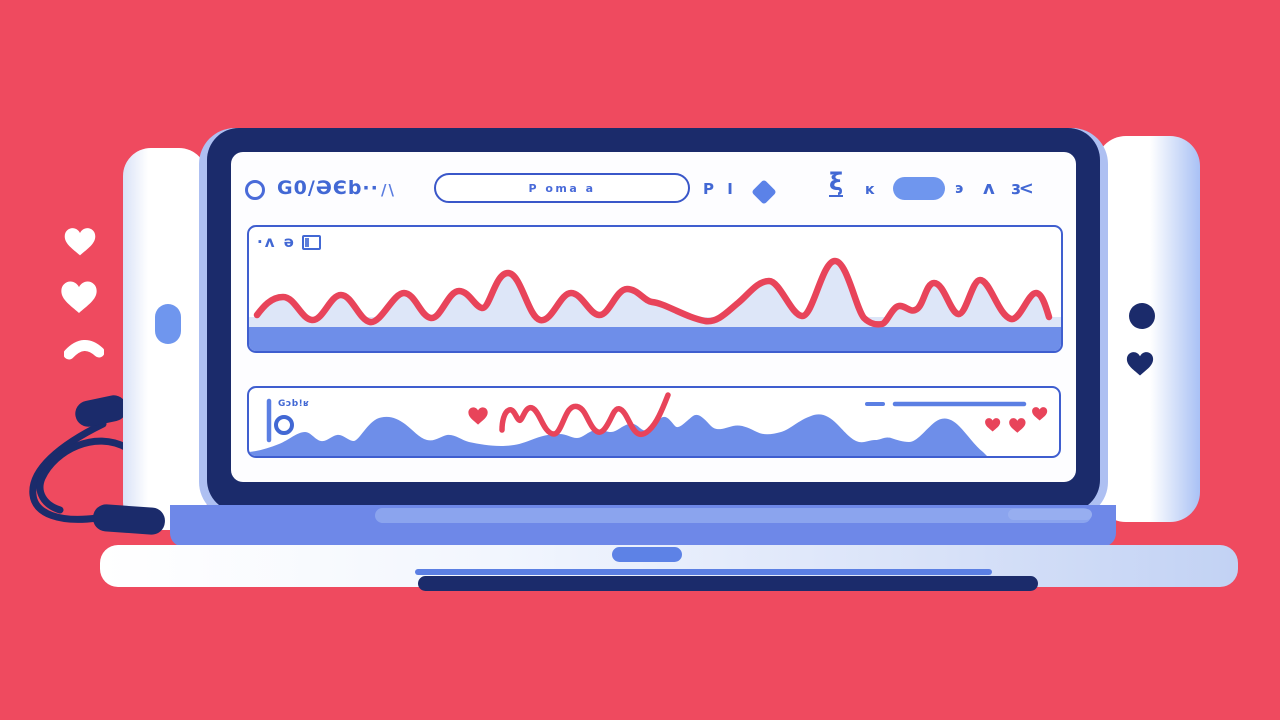  I want to click on tablet-device, so click(165, 339).